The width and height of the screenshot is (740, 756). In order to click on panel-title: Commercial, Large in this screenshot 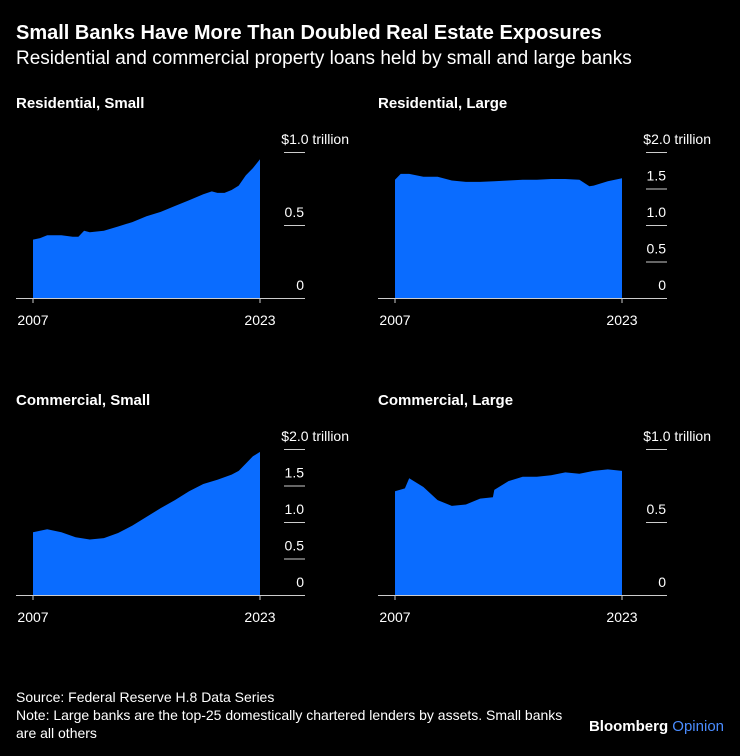, I will do `click(445, 400)`.